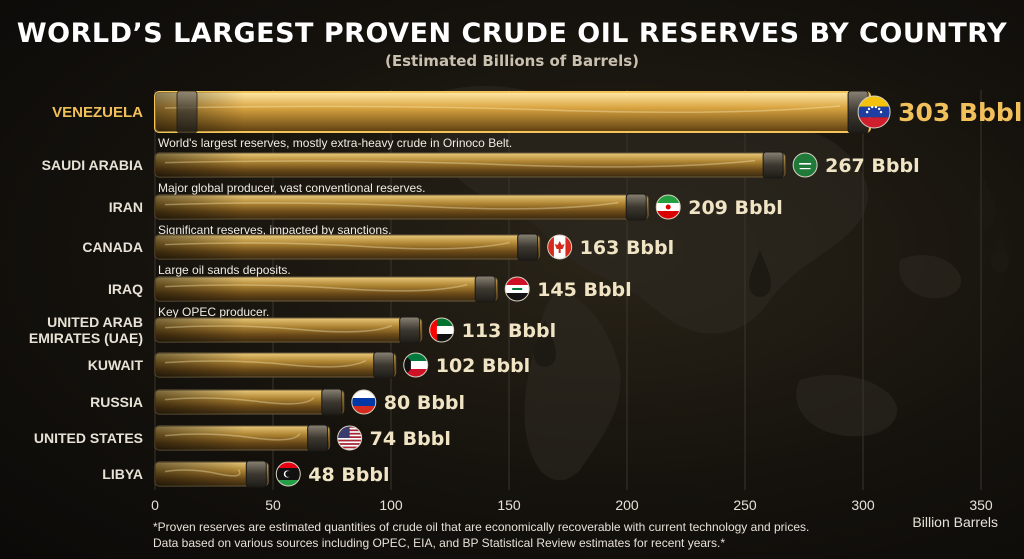 Image resolution: width=1024 pixels, height=559 pixels. What do you see at coordinates (424, 403) in the screenshot?
I see `value-label: 80 Bbbl` at bounding box center [424, 403].